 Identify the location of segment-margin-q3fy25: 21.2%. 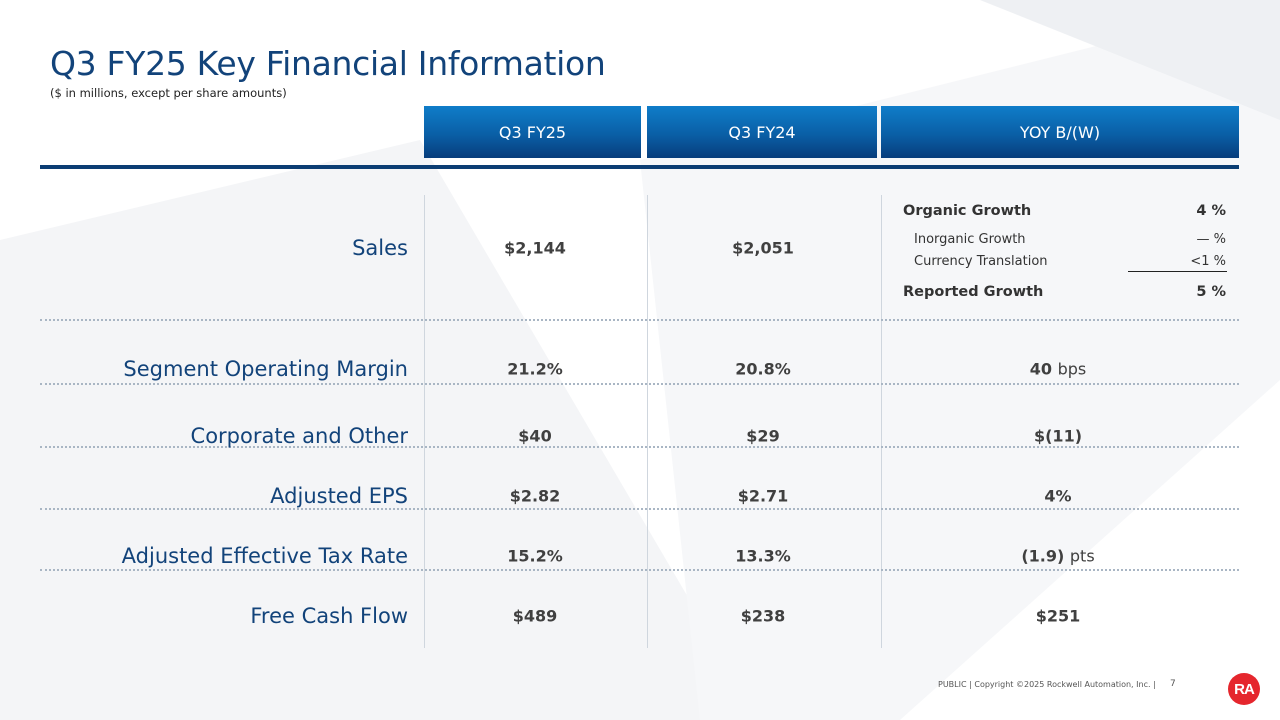
(535, 369).